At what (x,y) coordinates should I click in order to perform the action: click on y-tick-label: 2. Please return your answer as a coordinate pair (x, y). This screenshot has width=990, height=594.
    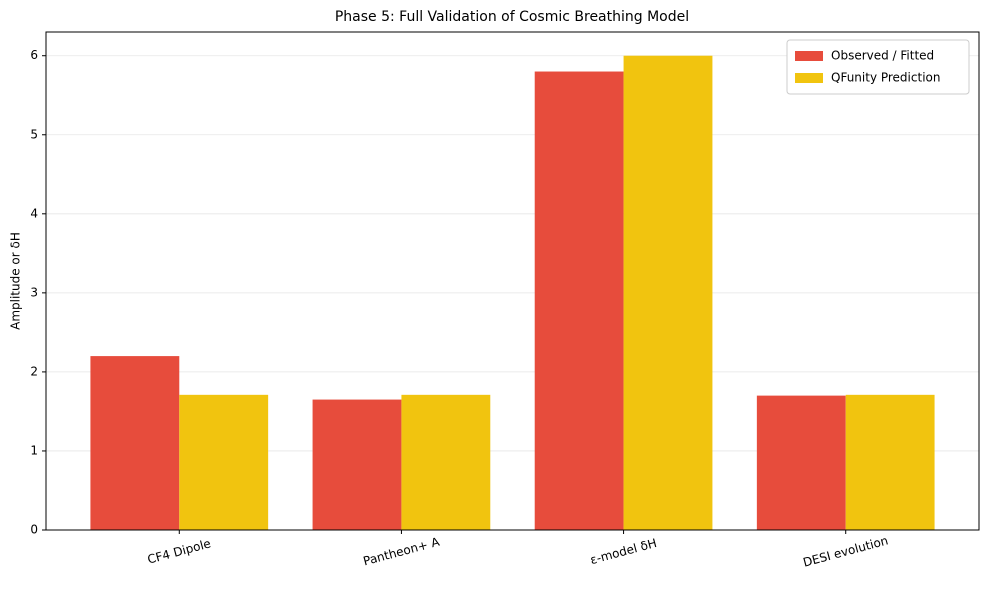
    Looking at the image, I should click on (34, 371).